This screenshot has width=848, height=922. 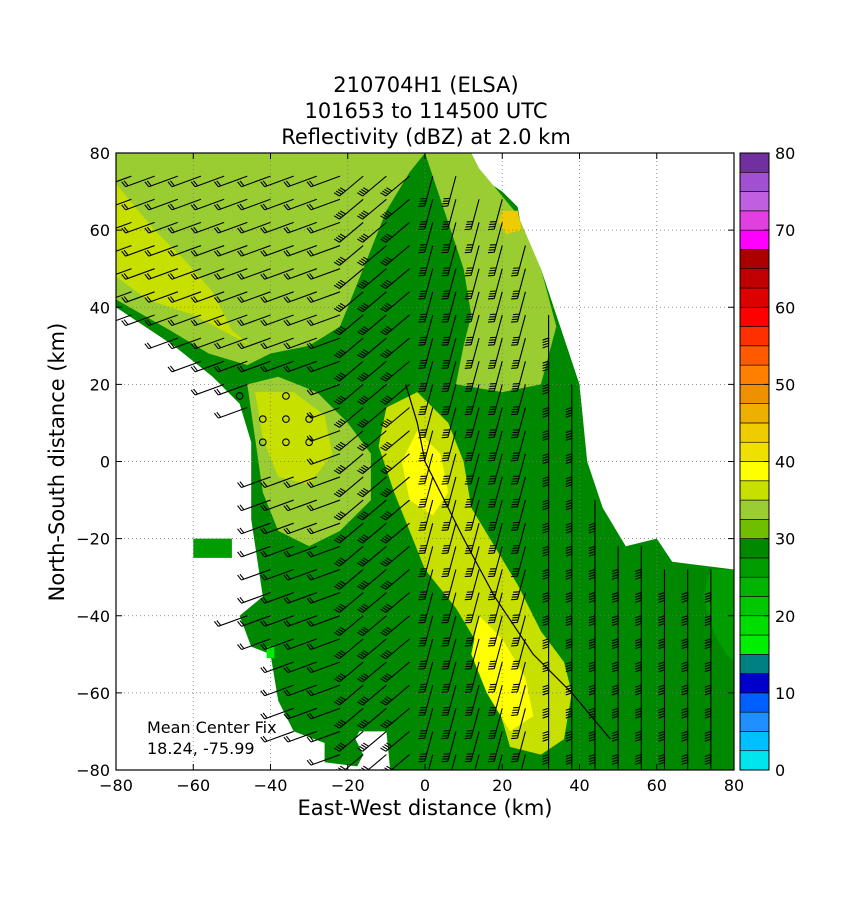 I want to click on y-tick-label: 20, so click(x=100, y=384).